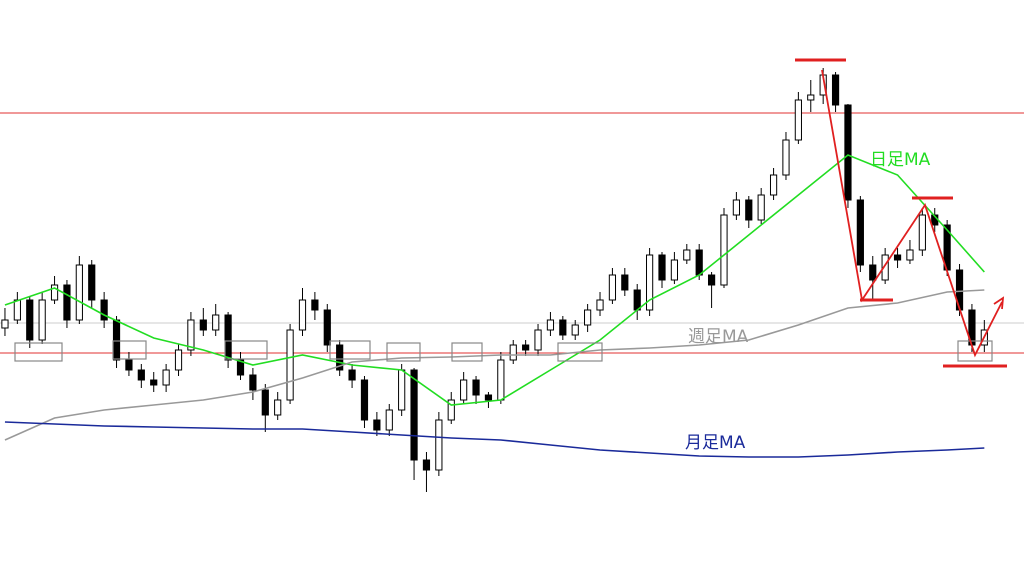 This screenshot has height=576, width=1024. What do you see at coordinates (718, 337) in the screenshot?
I see `ma-label: 週足MA` at bounding box center [718, 337].